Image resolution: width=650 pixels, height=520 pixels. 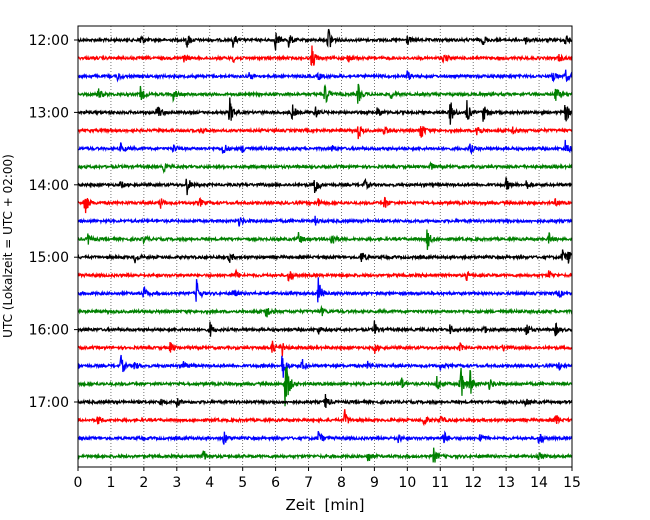 I want to click on y-tick-label: 17:00, so click(x=49, y=403).